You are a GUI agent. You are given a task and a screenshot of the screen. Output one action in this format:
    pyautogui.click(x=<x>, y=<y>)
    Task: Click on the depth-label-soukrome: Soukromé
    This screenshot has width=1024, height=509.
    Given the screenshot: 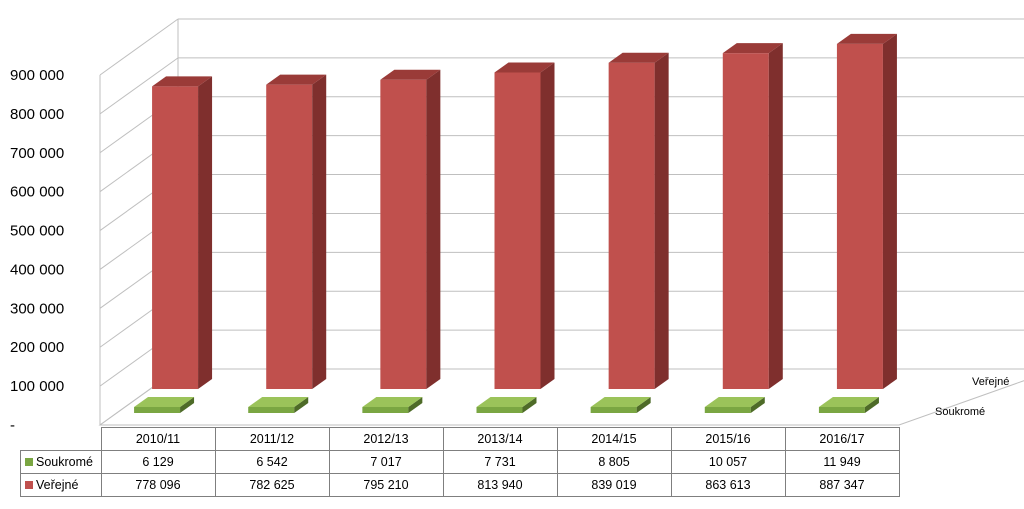 What is the action you would take?
    pyautogui.click(x=960, y=412)
    